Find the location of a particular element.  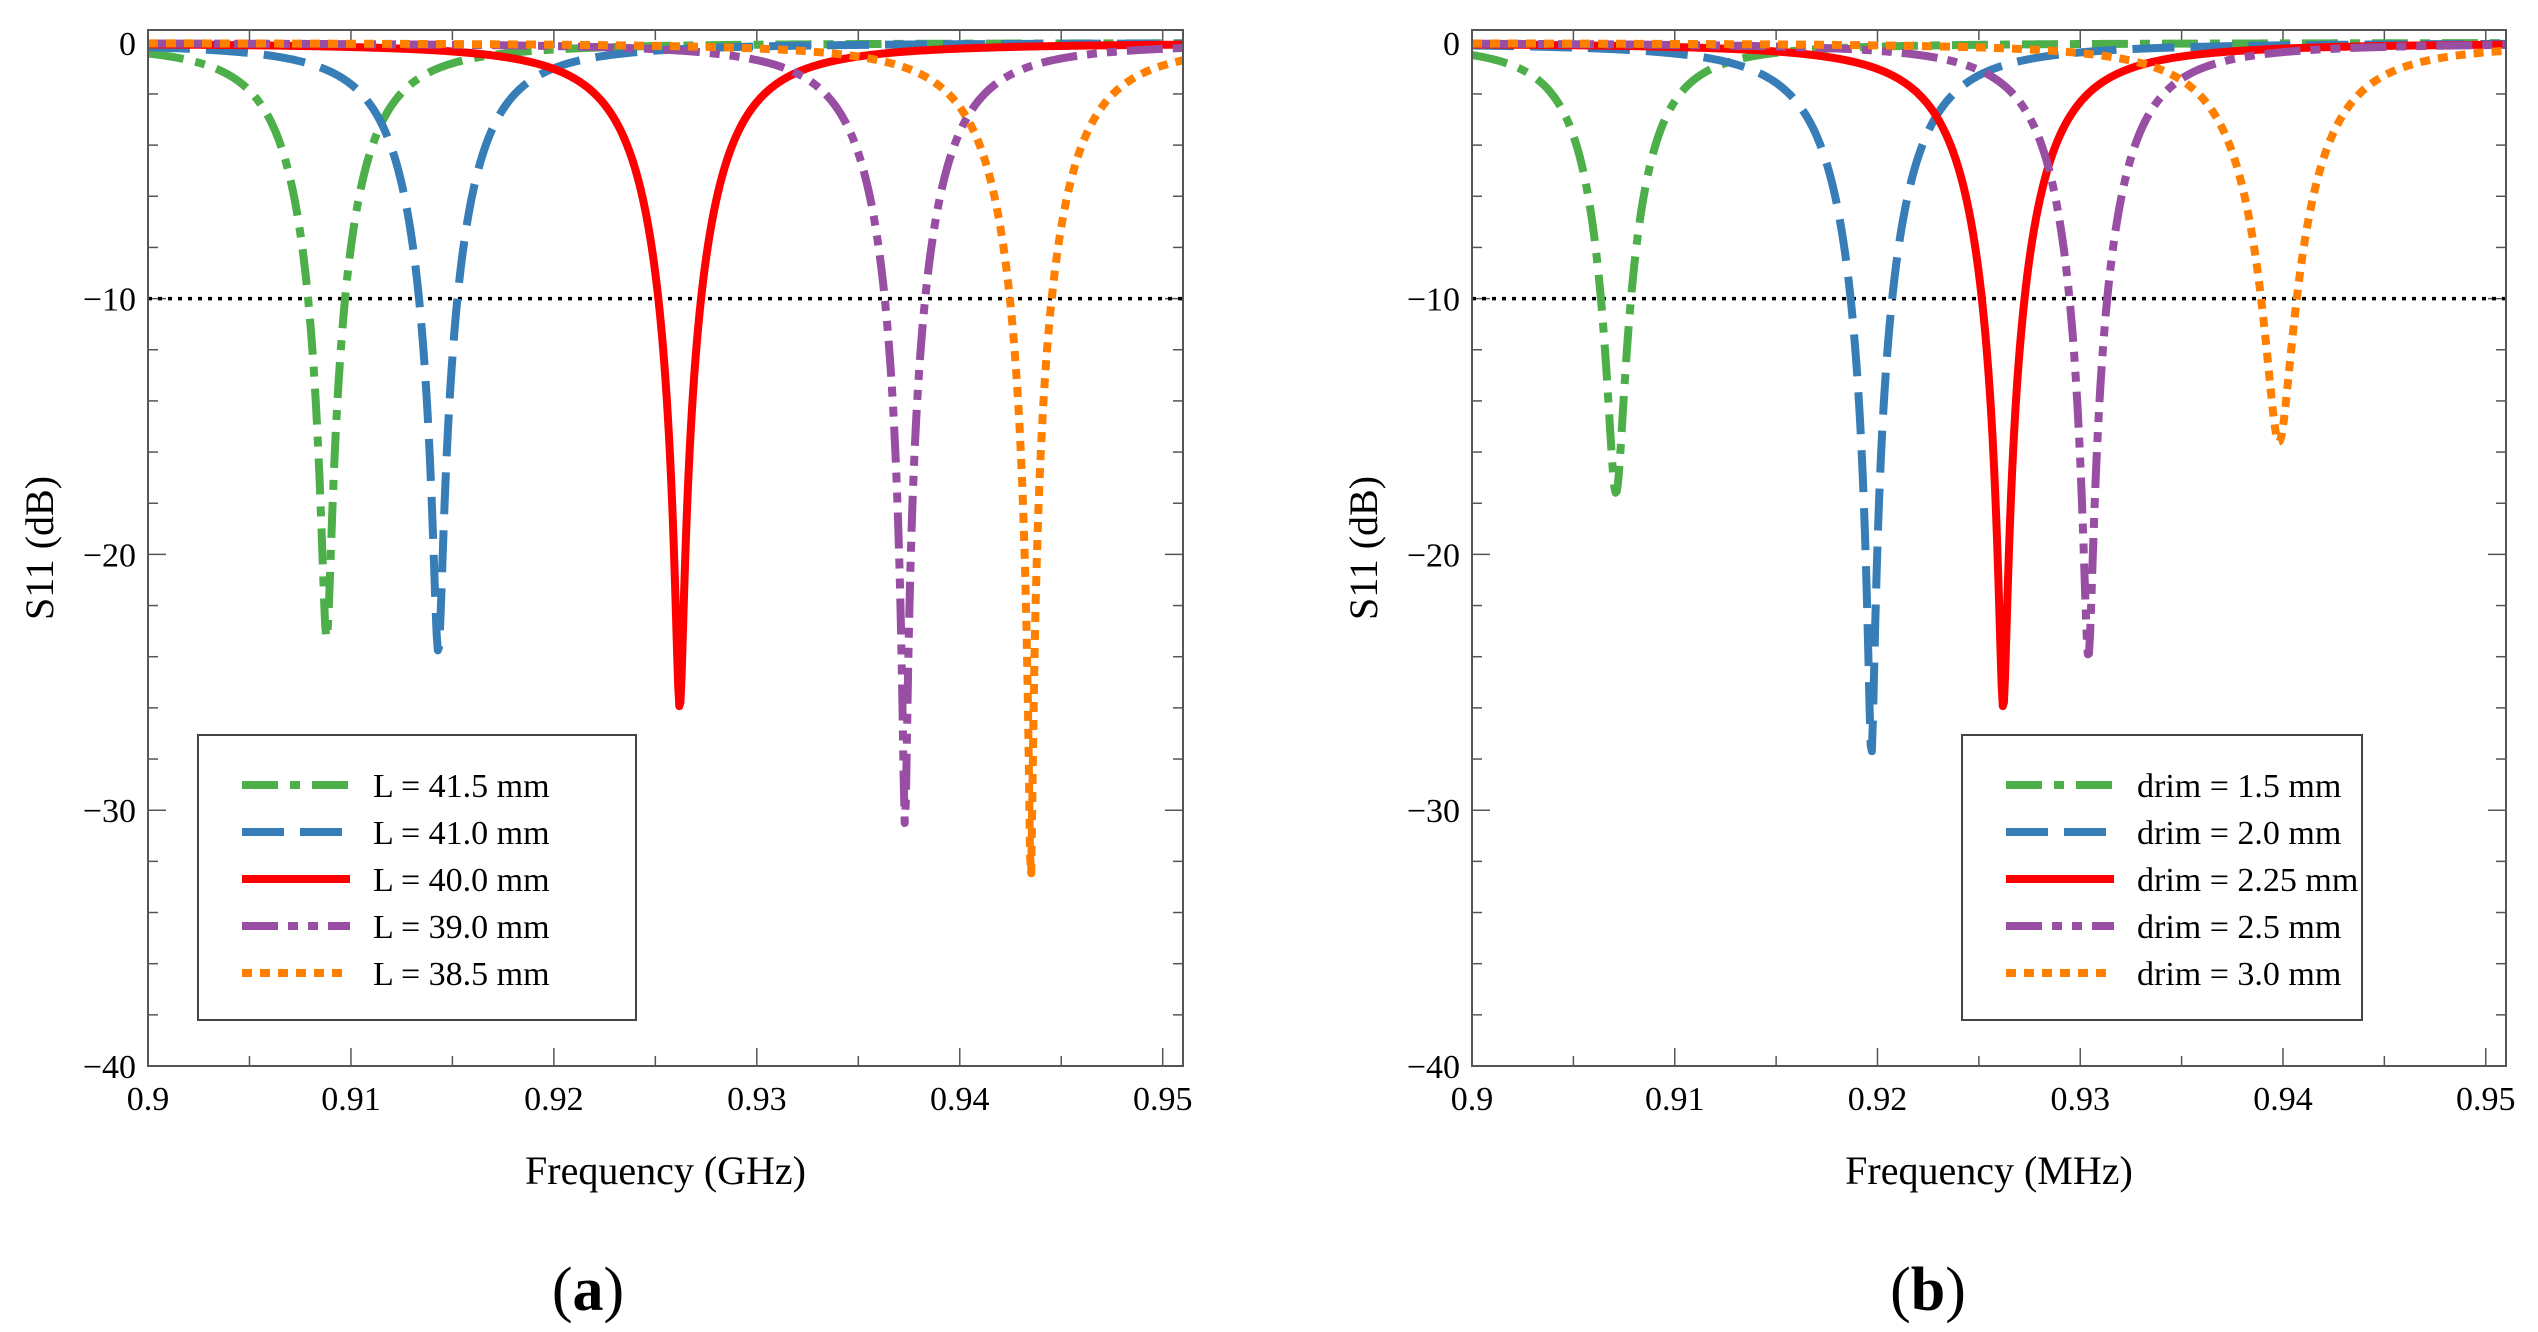

legend-label-3: L = 40.0 mm is located at coordinates (461, 880).